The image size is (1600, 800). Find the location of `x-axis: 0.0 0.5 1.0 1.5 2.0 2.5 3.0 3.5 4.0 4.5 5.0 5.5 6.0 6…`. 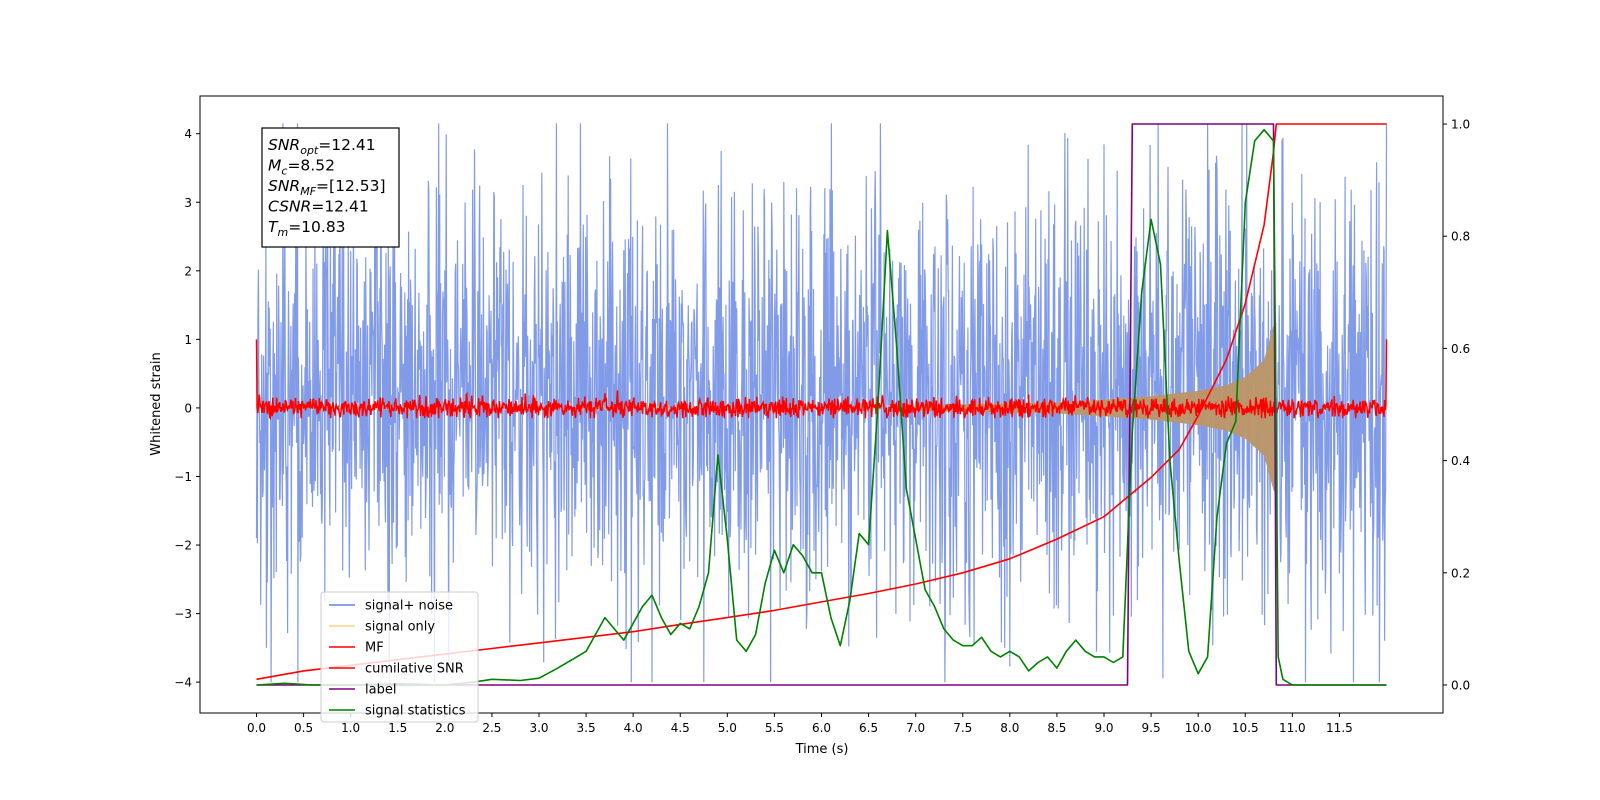

x-axis: 0.0 0.5 1.0 1.5 2.0 2.5 3.0 3.5 4.0 4.5 5.0 5.5 6.0 6… is located at coordinates (800, 724).